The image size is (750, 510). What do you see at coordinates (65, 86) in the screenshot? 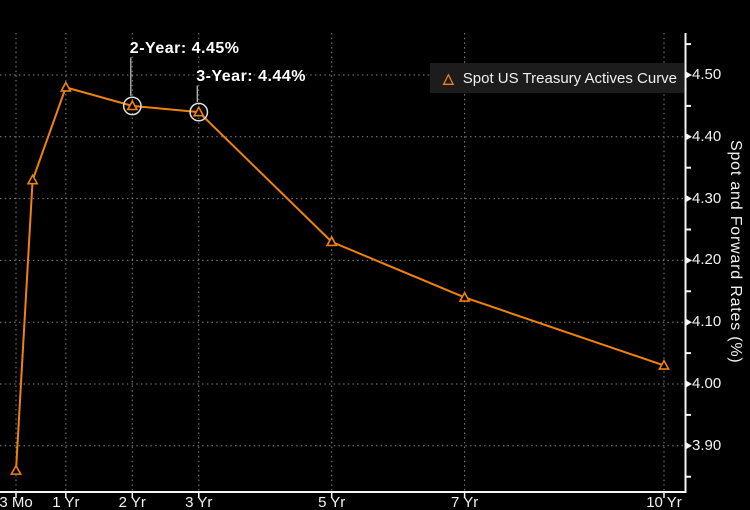
I see `data-point-marker-1-yr` at bounding box center [65, 86].